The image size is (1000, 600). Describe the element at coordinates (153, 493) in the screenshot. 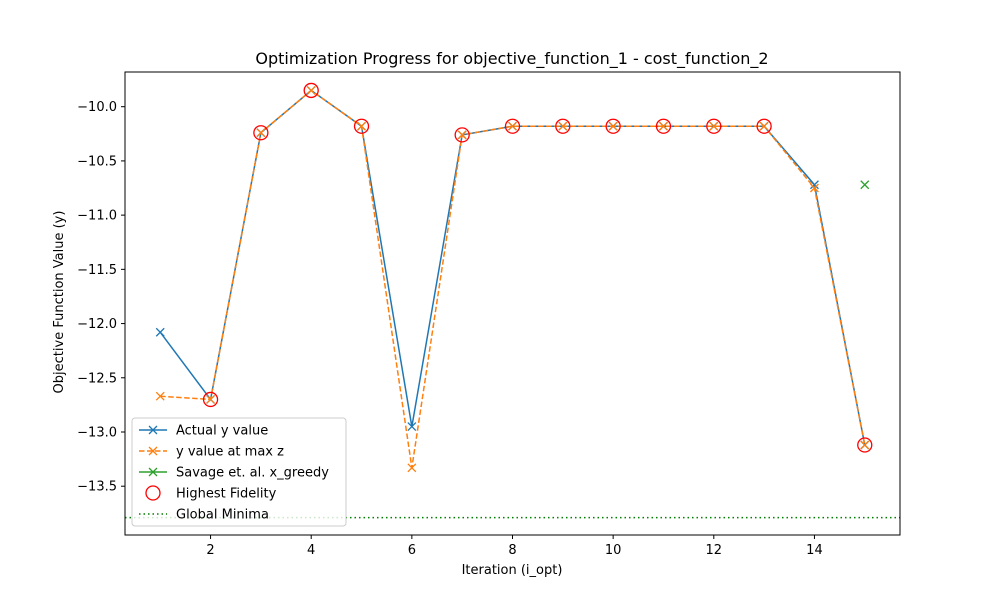

I see `legend-handle` at that location.